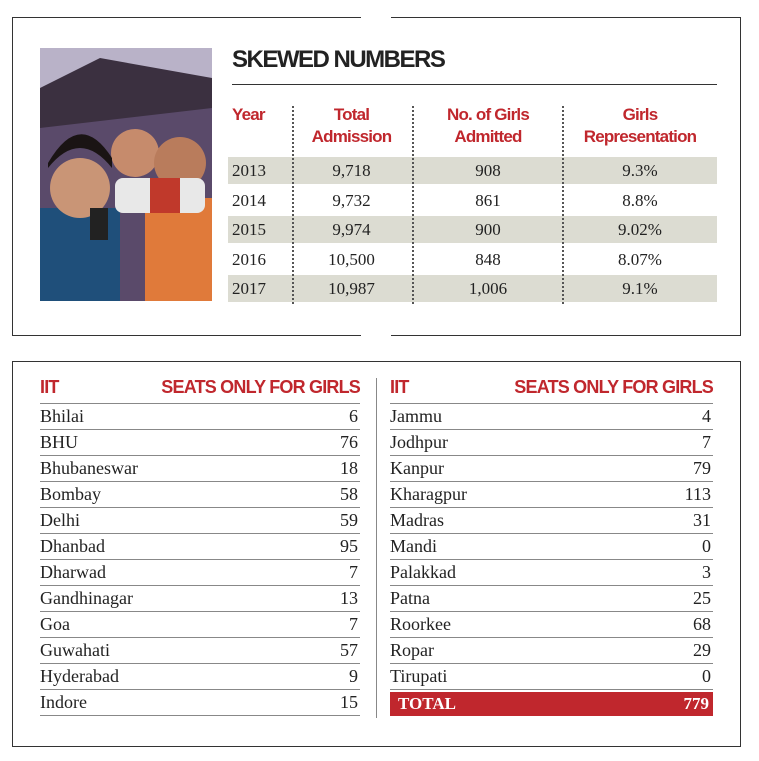 The image size is (759, 761). What do you see at coordinates (428, 494) in the screenshot?
I see `iit-name: Kharagpur` at bounding box center [428, 494].